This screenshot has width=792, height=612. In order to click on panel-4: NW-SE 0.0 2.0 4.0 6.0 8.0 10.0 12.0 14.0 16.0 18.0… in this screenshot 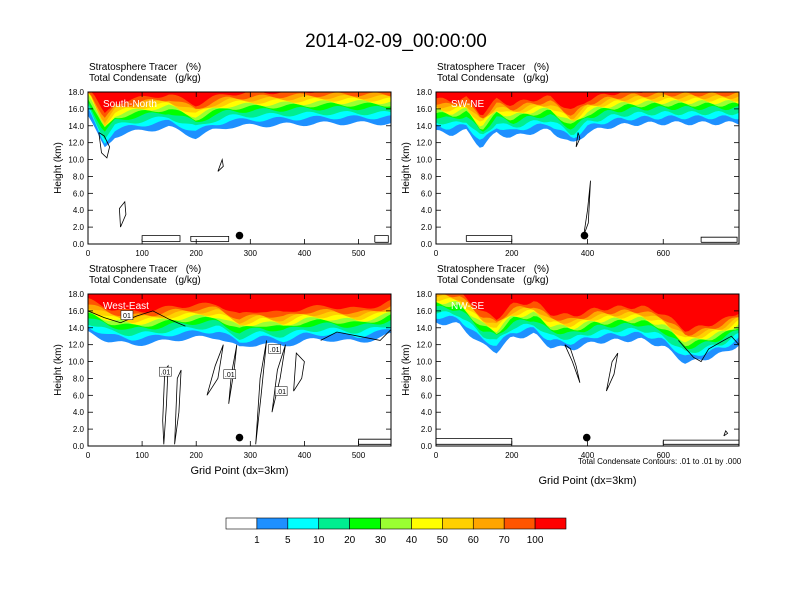, I will do `click(570, 388)`.